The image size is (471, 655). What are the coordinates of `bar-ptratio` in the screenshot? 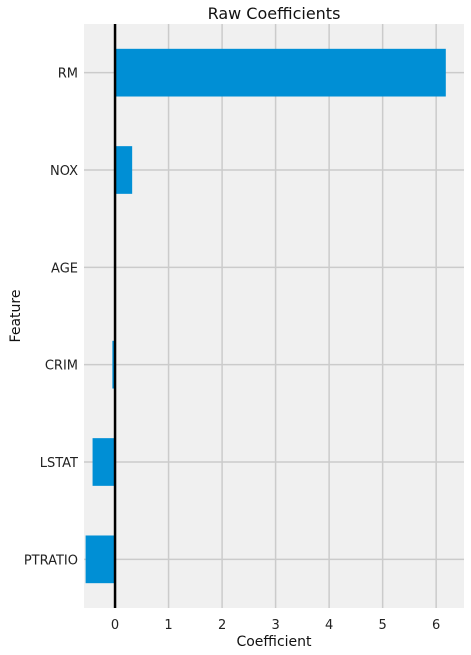 It's located at (100, 559).